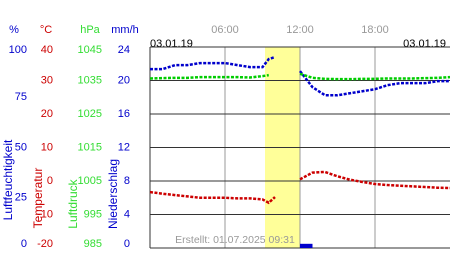 The width and height of the screenshot is (450, 255). I want to click on y-tick-label: 50, so click(21, 147).